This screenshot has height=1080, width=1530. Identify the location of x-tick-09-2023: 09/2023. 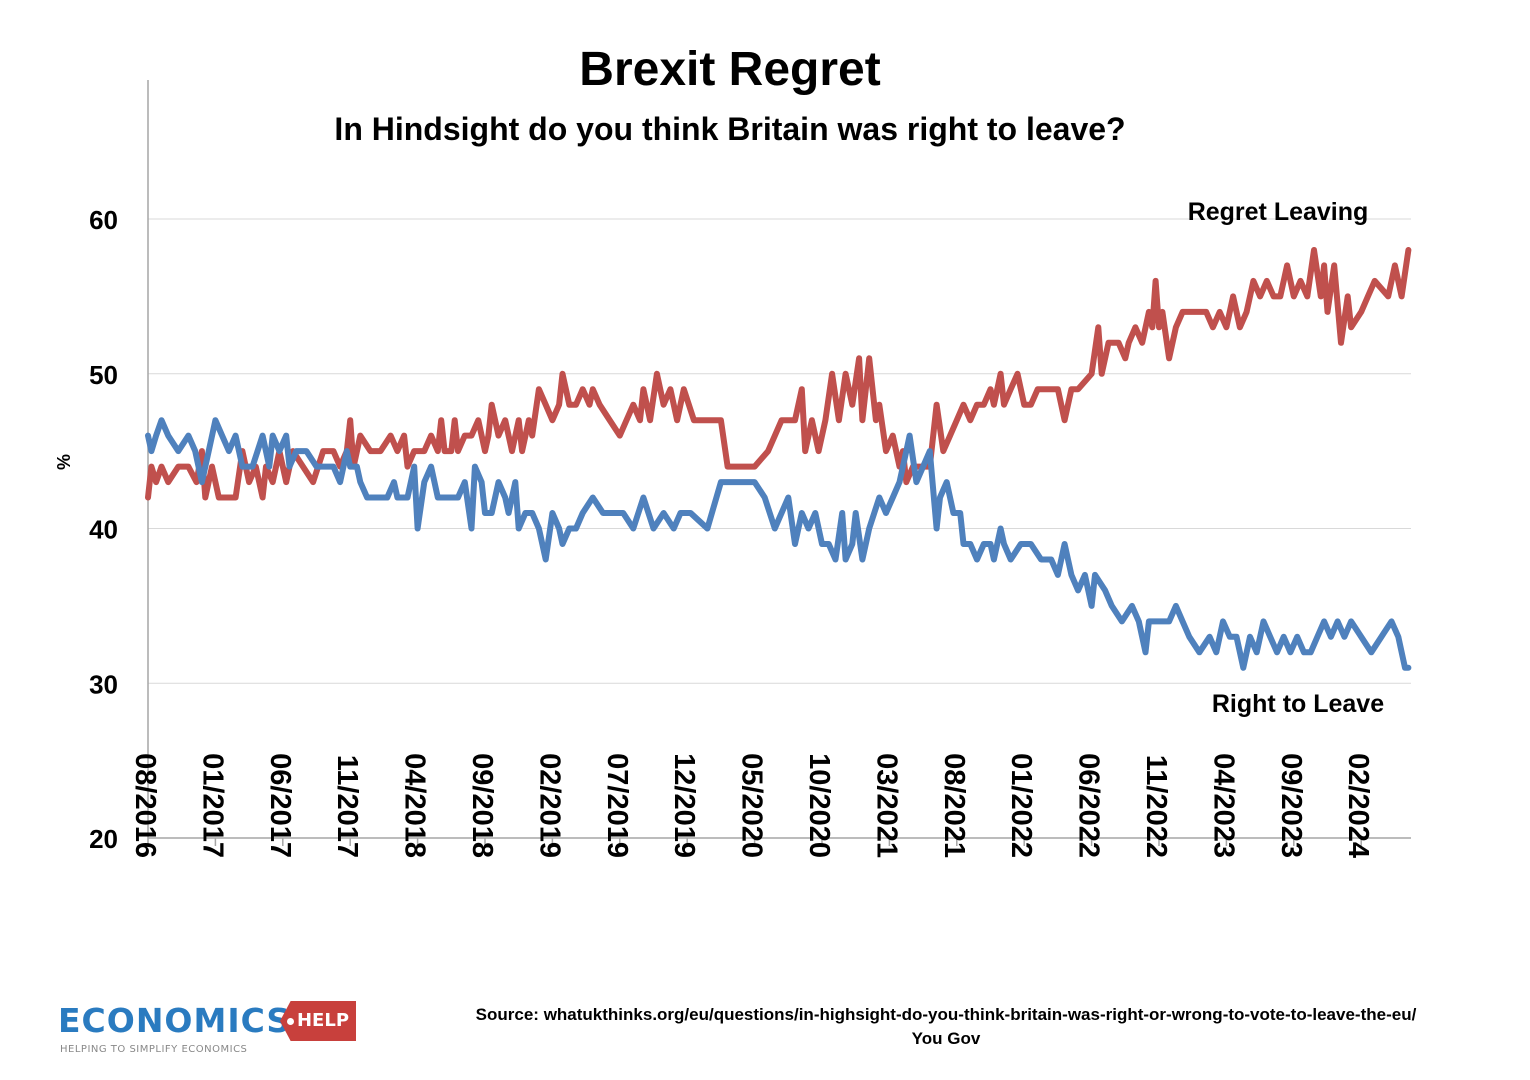
(1291, 805).